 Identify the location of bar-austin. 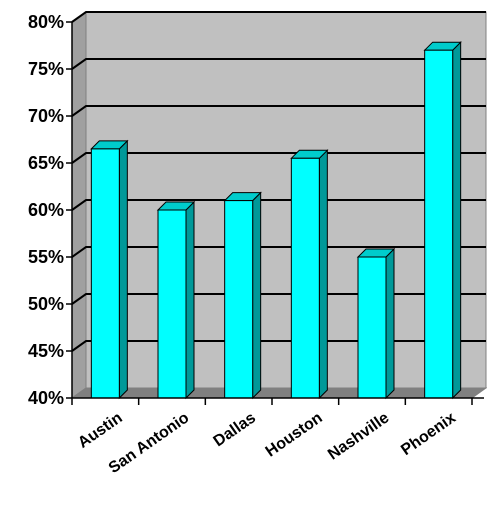
(109, 269).